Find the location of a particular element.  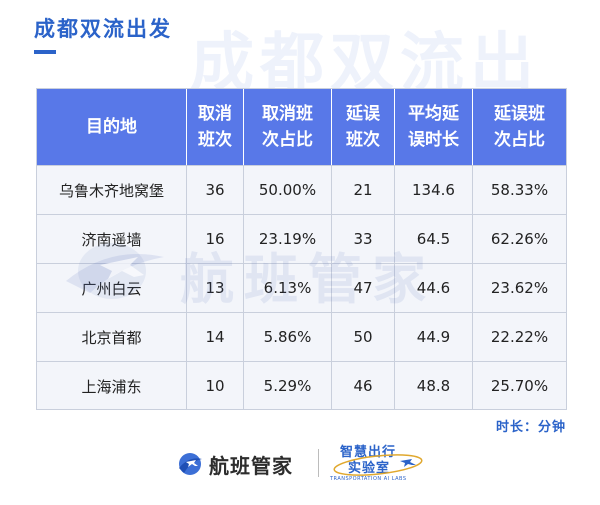

cell-avg-delay: 64.5 is located at coordinates (434, 239).